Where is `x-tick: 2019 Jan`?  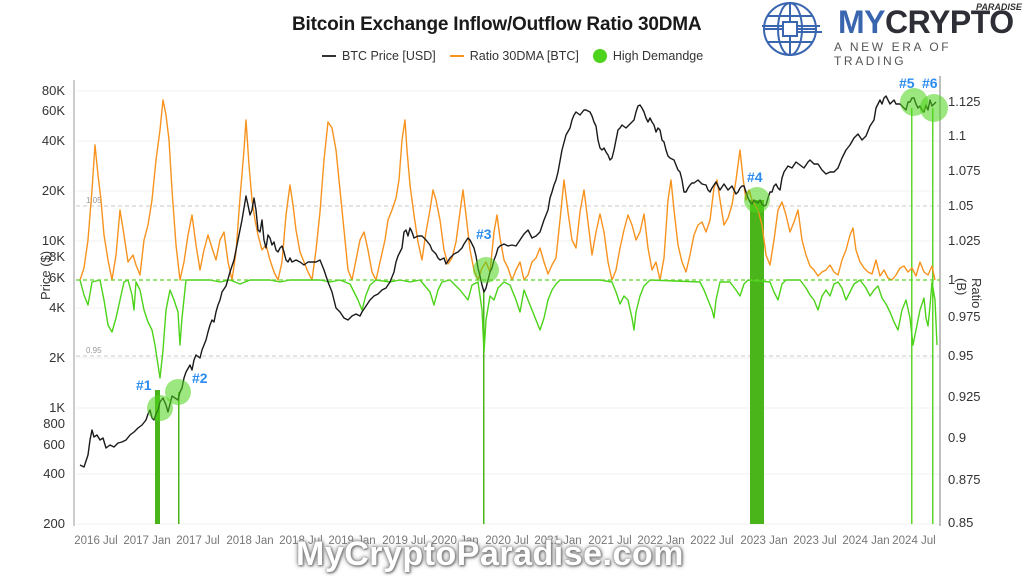 x-tick: 2019 Jan is located at coordinates (352, 541).